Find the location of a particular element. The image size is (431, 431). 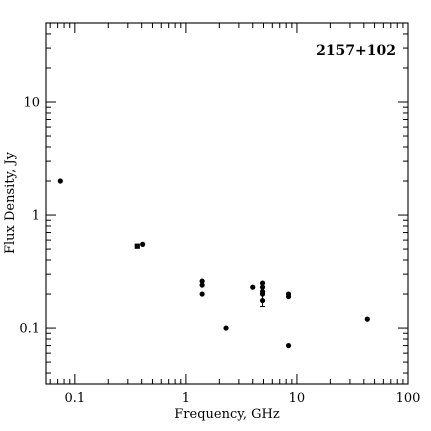

chart-title: 2157+102 is located at coordinates (356, 51).